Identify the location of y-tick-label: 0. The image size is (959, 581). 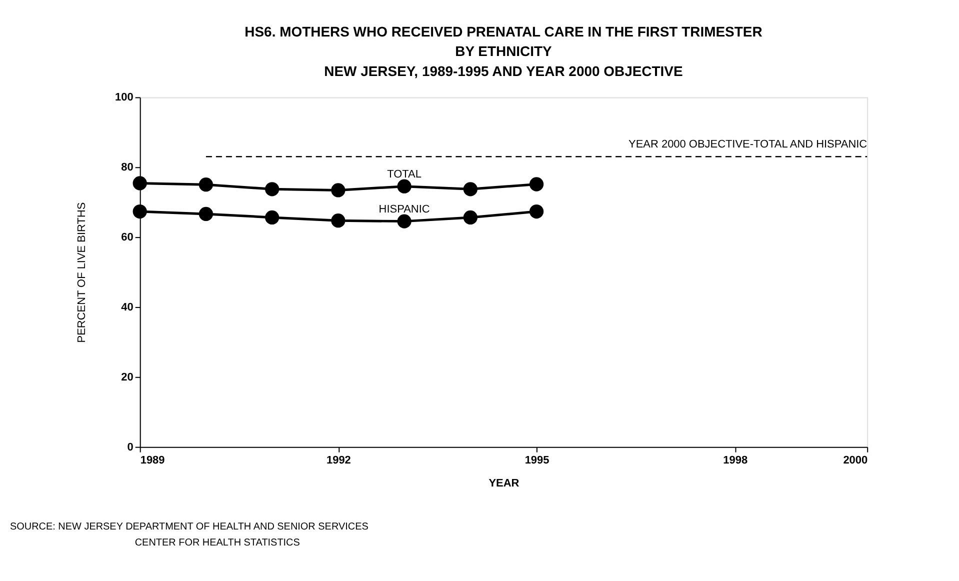
(130, 447).